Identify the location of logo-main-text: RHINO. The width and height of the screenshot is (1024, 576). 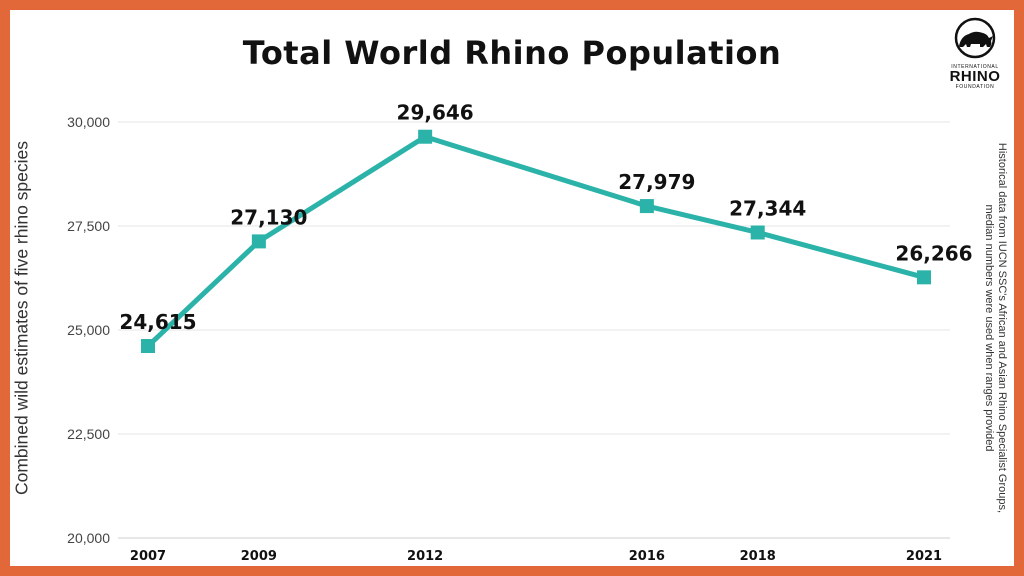
(975, 76).